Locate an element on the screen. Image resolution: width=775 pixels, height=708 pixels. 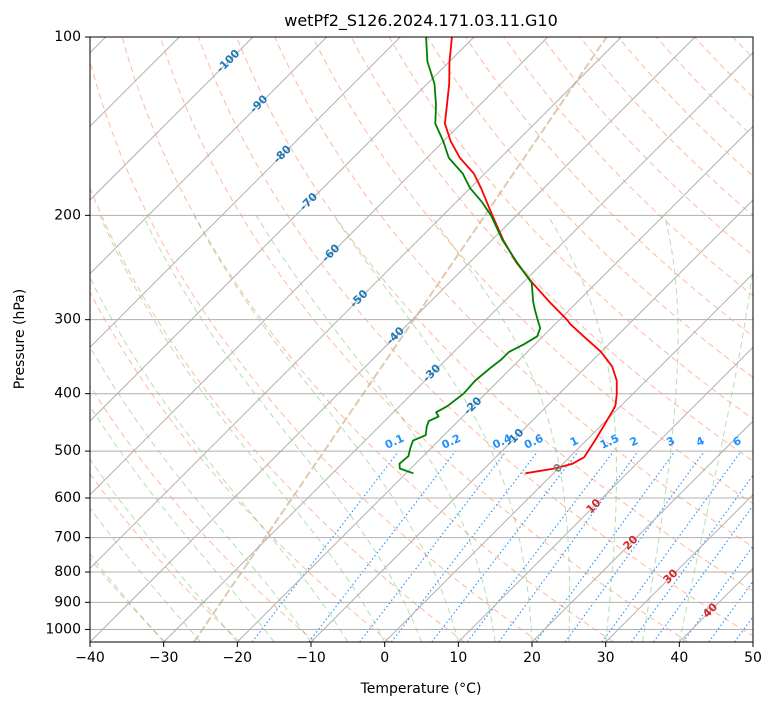
y-tick-label: 800 is located at coordinates (67, 572).